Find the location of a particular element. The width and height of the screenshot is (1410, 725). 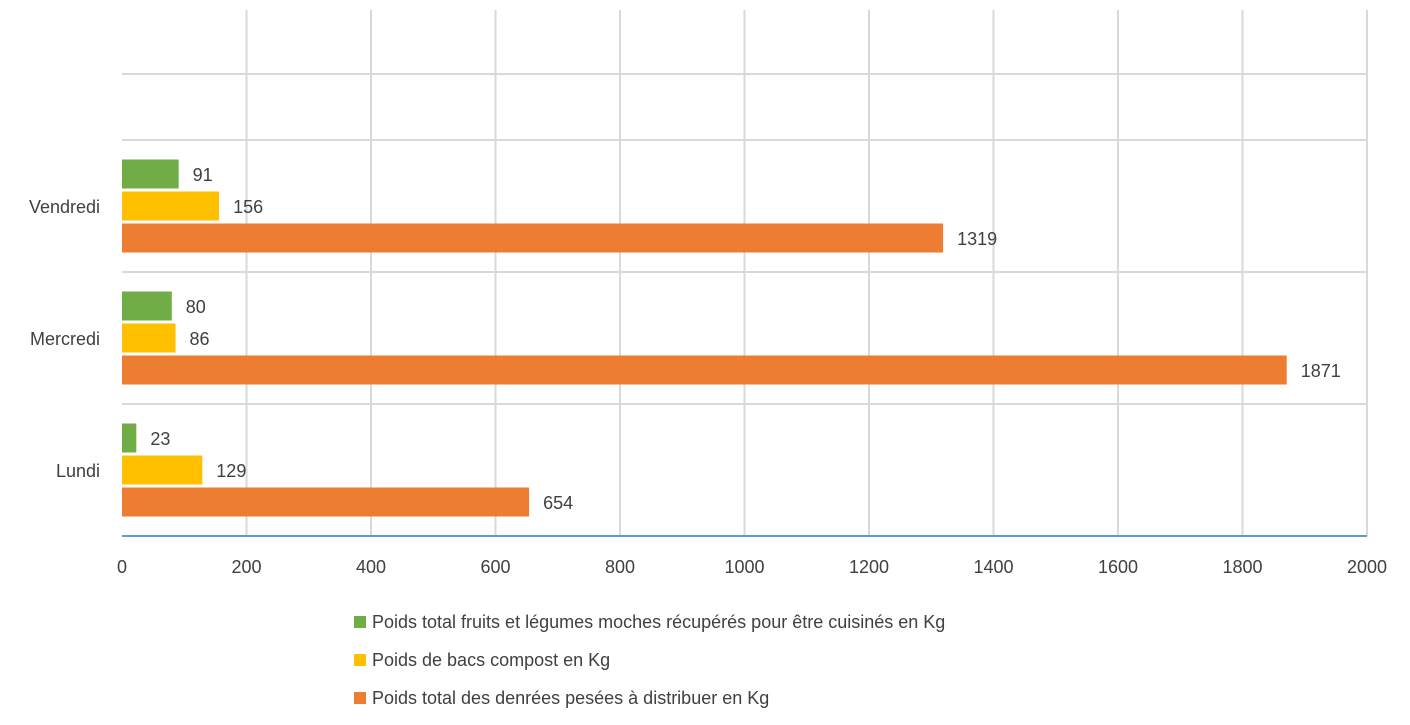

data-label-mercredi-series-0: 80 is located at coordinates (196, 307).